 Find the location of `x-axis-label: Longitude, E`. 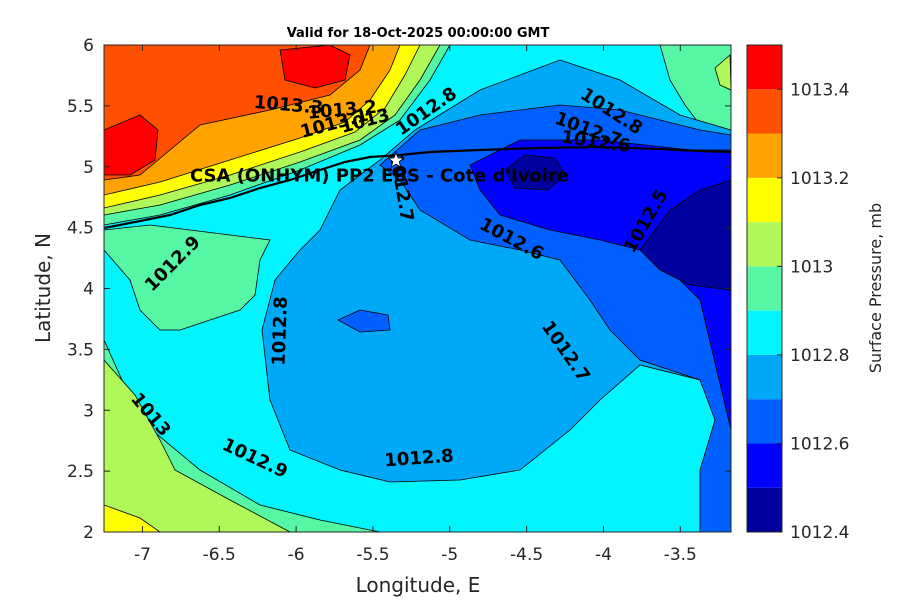

x-axis-label: Longitude, E is located at coordinates (418, 585).